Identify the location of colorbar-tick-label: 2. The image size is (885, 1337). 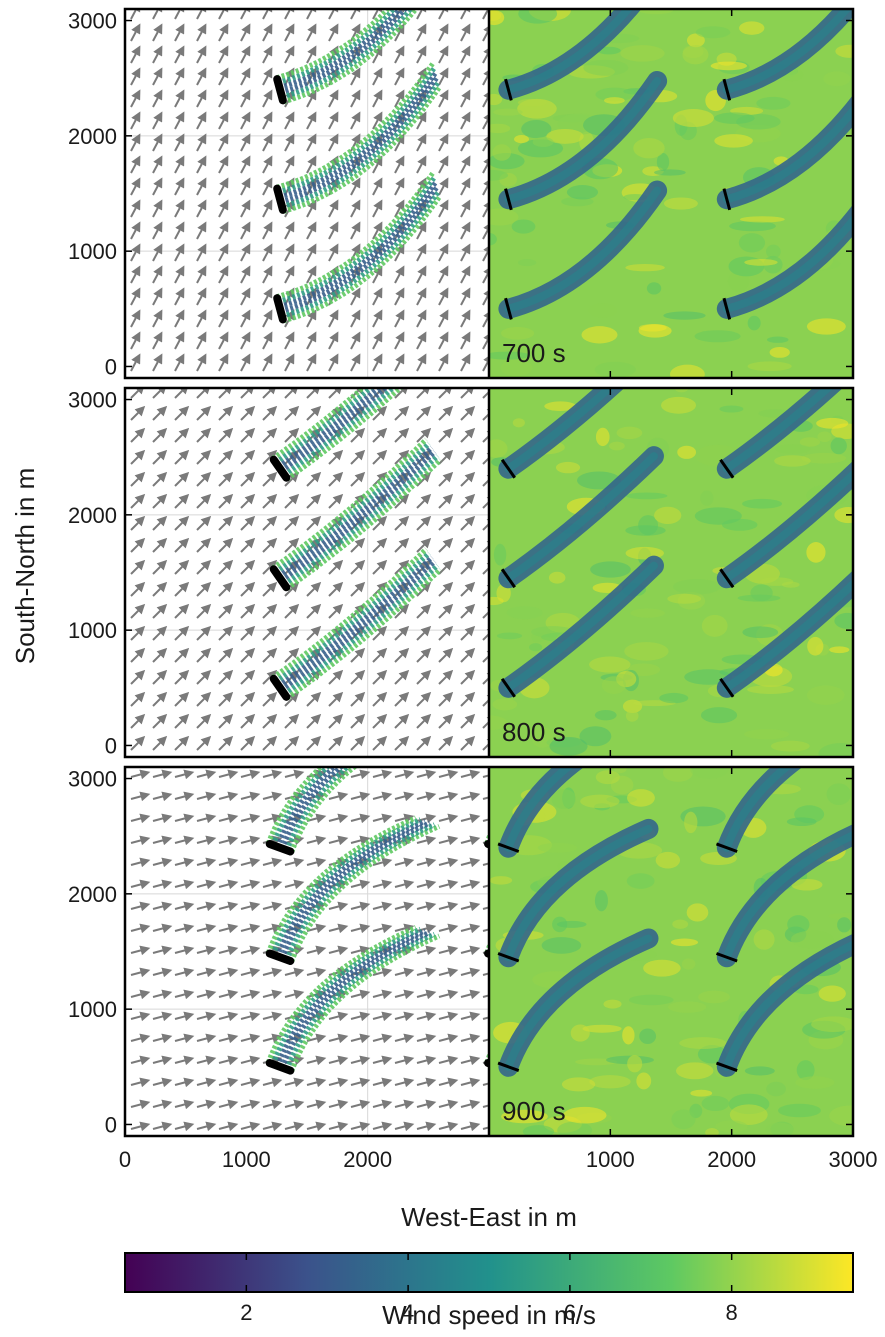
(246, 1312).